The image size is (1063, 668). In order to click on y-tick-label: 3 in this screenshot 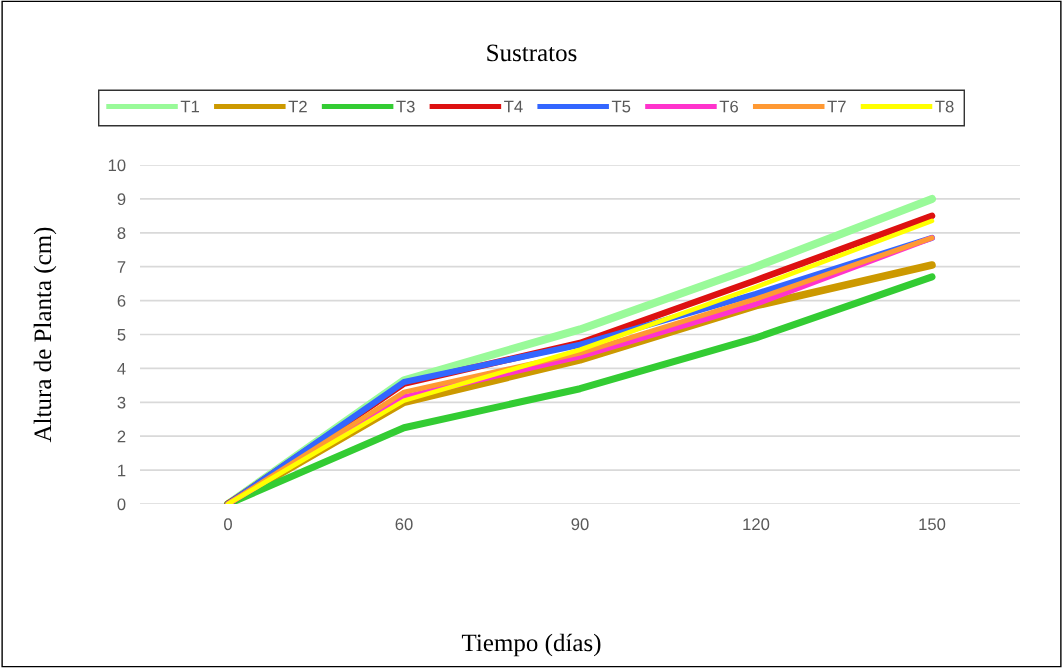, I will do `click(121, 402)`.